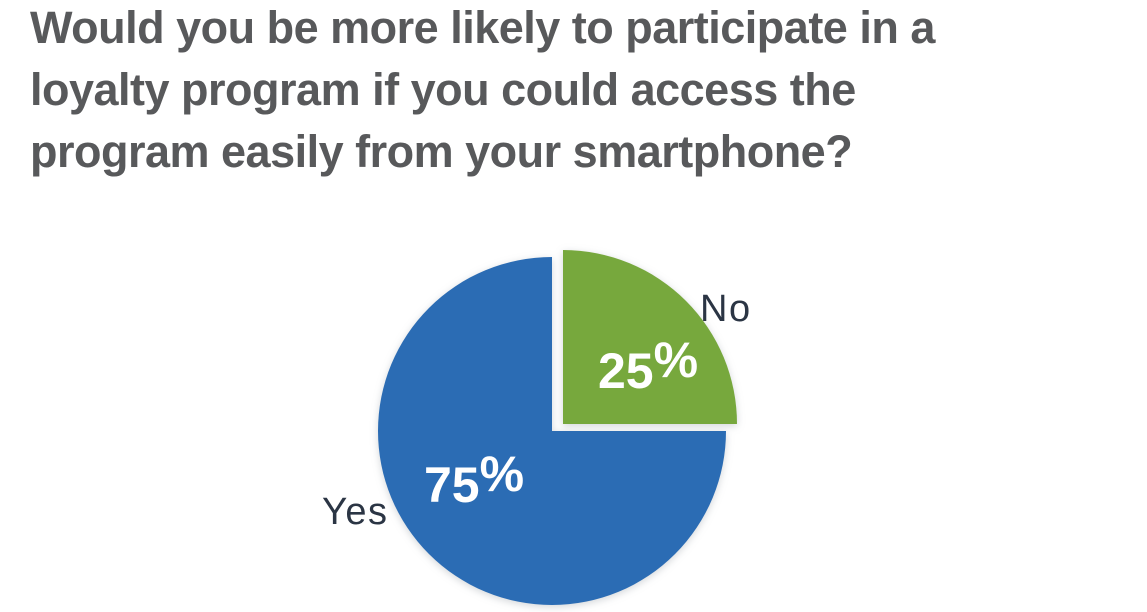 The height and width of the screenshot is (612, 1147). What do you see at coordinates (452, 485) in the screenshot?
I see `pie-value-yes-number: 75` at bounding box center [452, 485].